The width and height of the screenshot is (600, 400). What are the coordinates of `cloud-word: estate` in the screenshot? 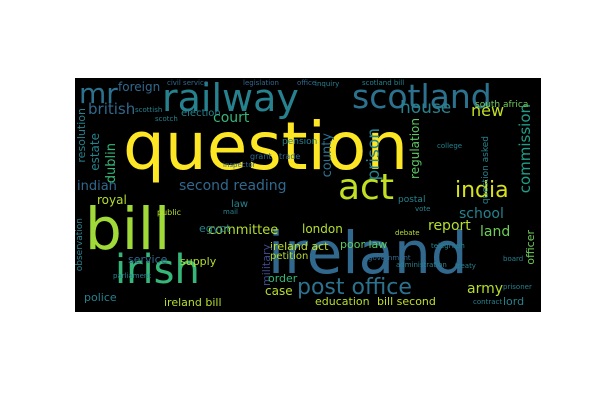 It's located at (95, 152).